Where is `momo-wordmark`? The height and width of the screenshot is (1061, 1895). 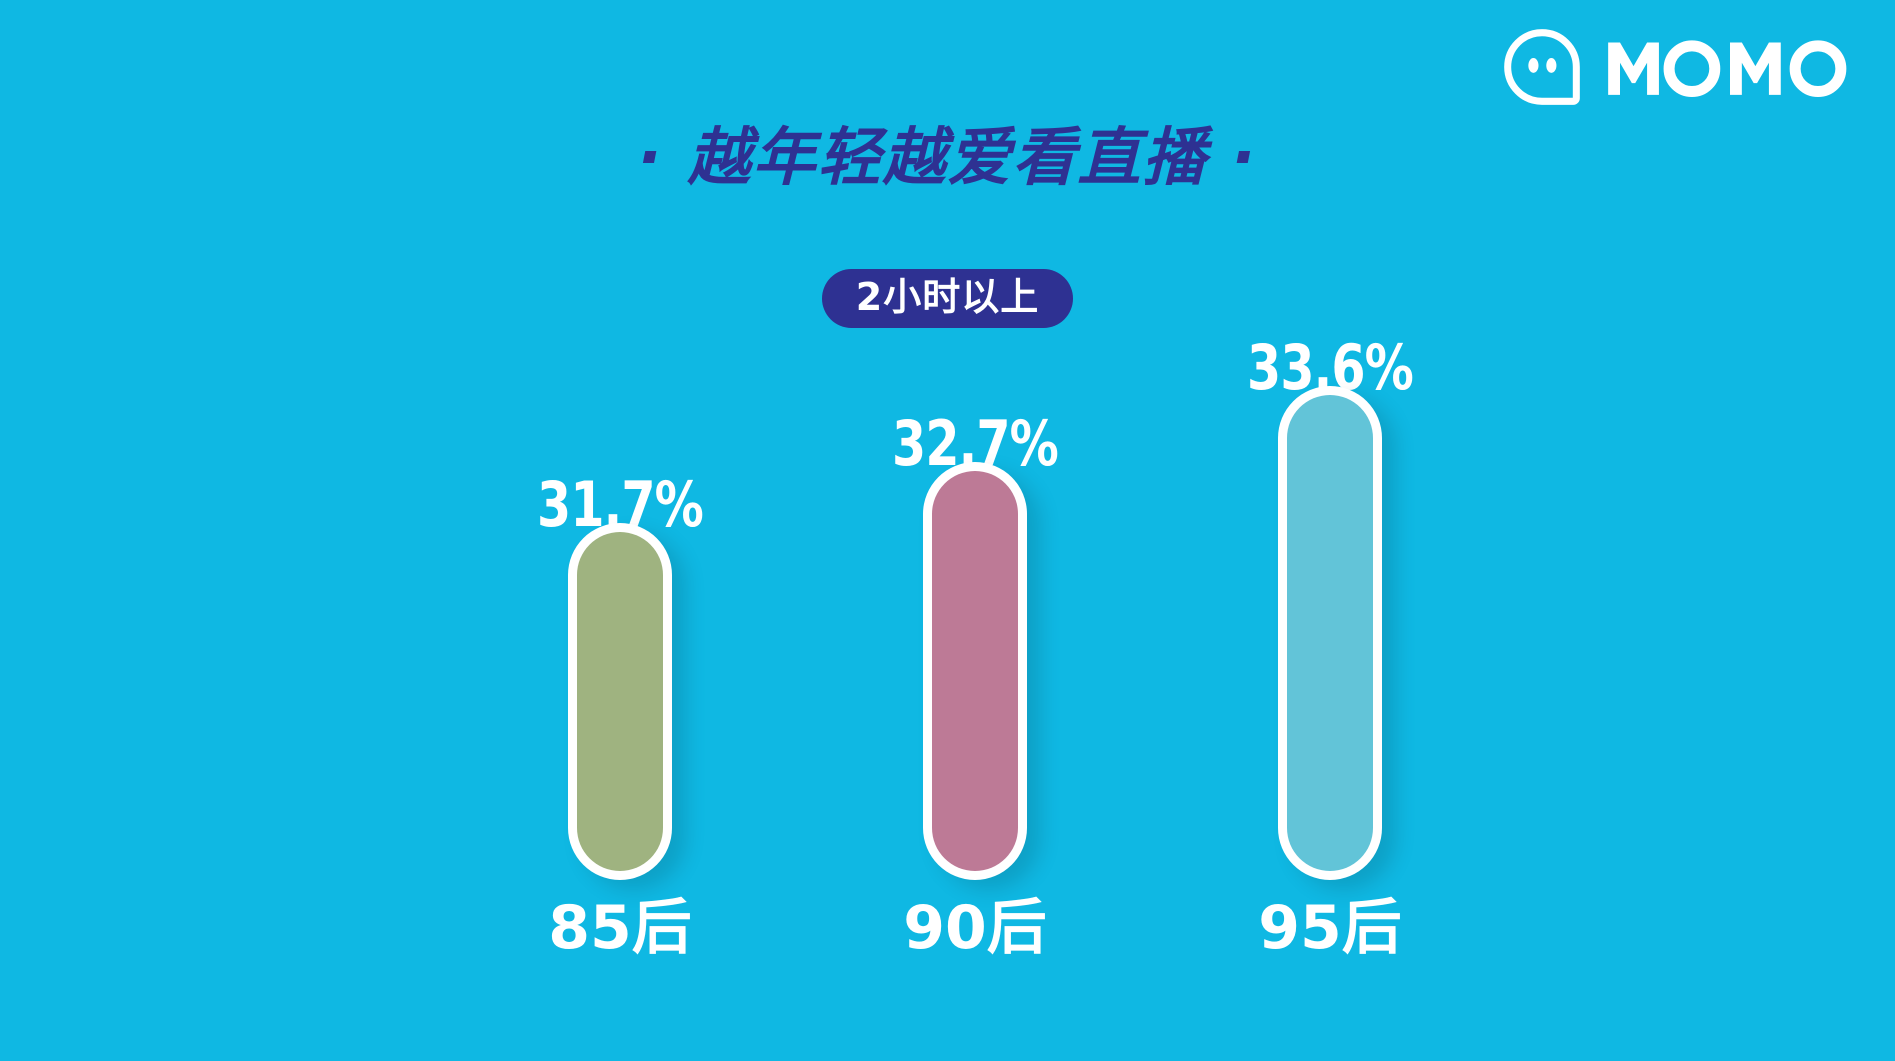
momo-wordmark is located at coordinates (1727, 69).